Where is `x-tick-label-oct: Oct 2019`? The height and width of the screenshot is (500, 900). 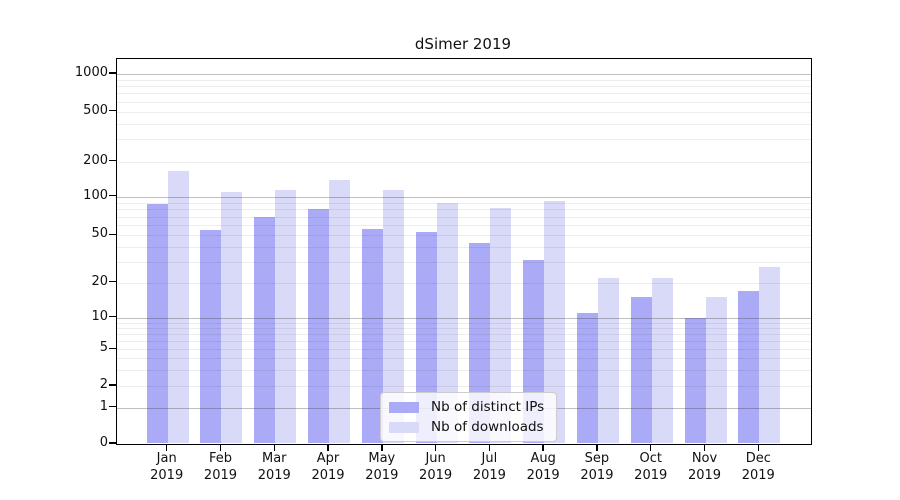
x-tick-label-oct: Oct 2019 is located at coordinates (651, 467).